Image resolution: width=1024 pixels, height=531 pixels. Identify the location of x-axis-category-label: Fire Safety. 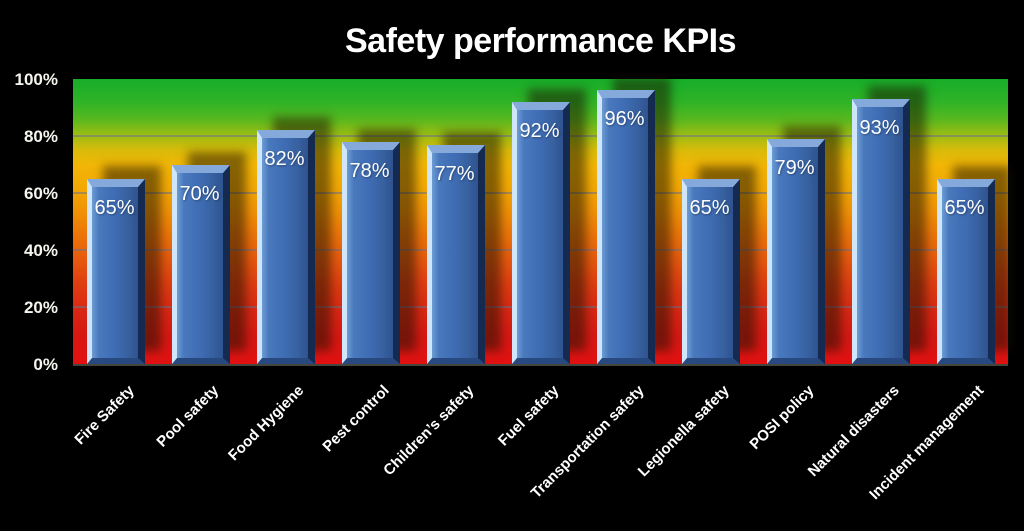
(104, 415).